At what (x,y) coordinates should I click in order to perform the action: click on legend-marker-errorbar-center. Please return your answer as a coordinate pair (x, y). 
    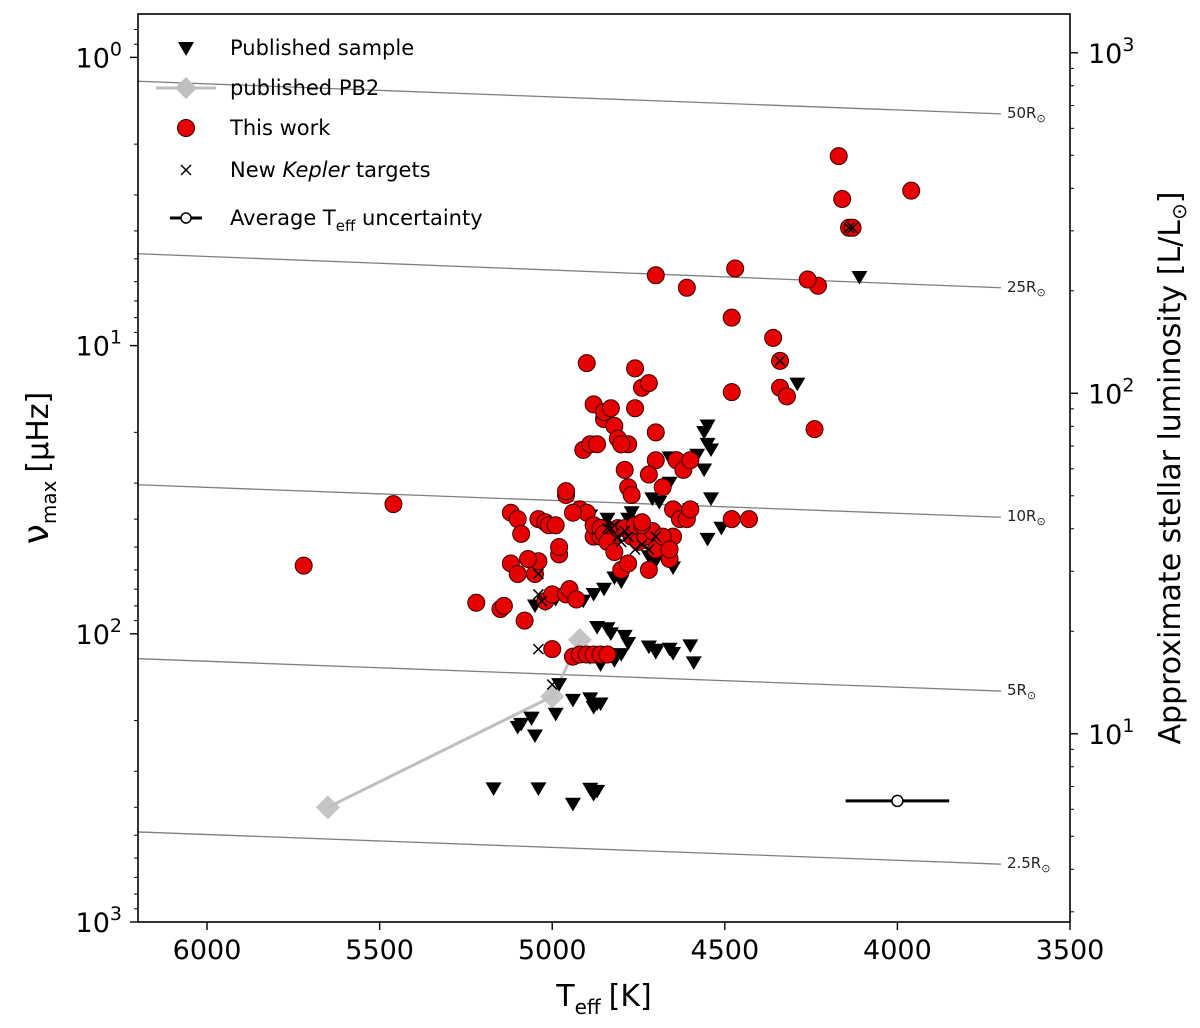
    Looking at the image, I should click on (186, 218).